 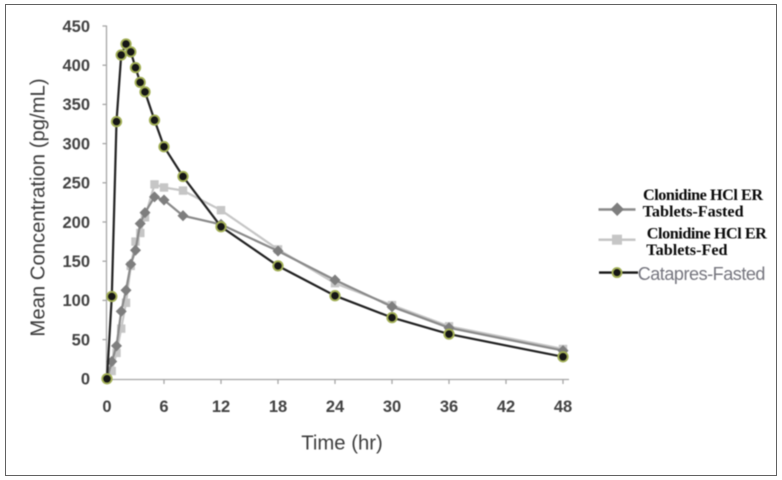 What do you see at coordinates (163, 407) in the screenshot?
I see `svg-text: 6` at bounding box center [163, 407].